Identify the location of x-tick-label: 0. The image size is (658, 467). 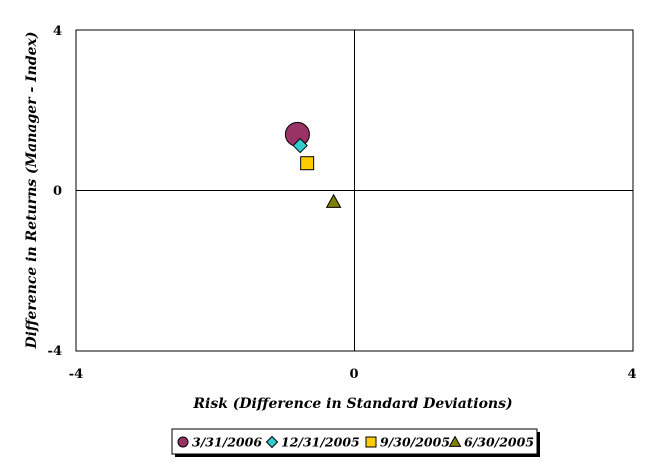
(353, 374).